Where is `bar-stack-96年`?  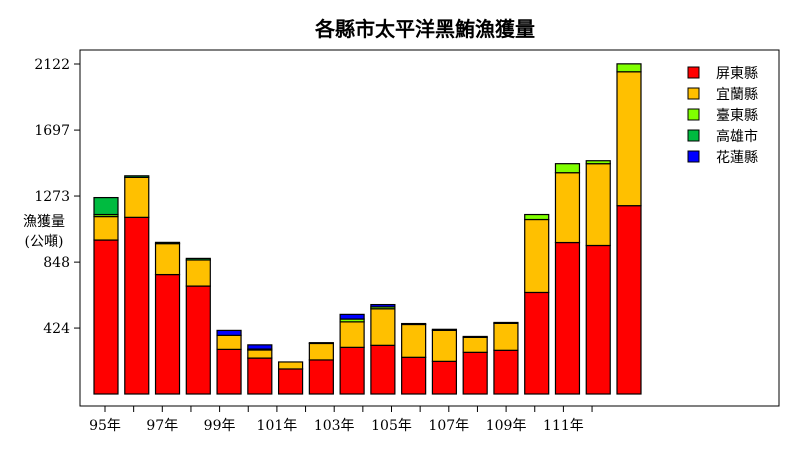 bar-stack-96年 is located at coordinates (137, 285).